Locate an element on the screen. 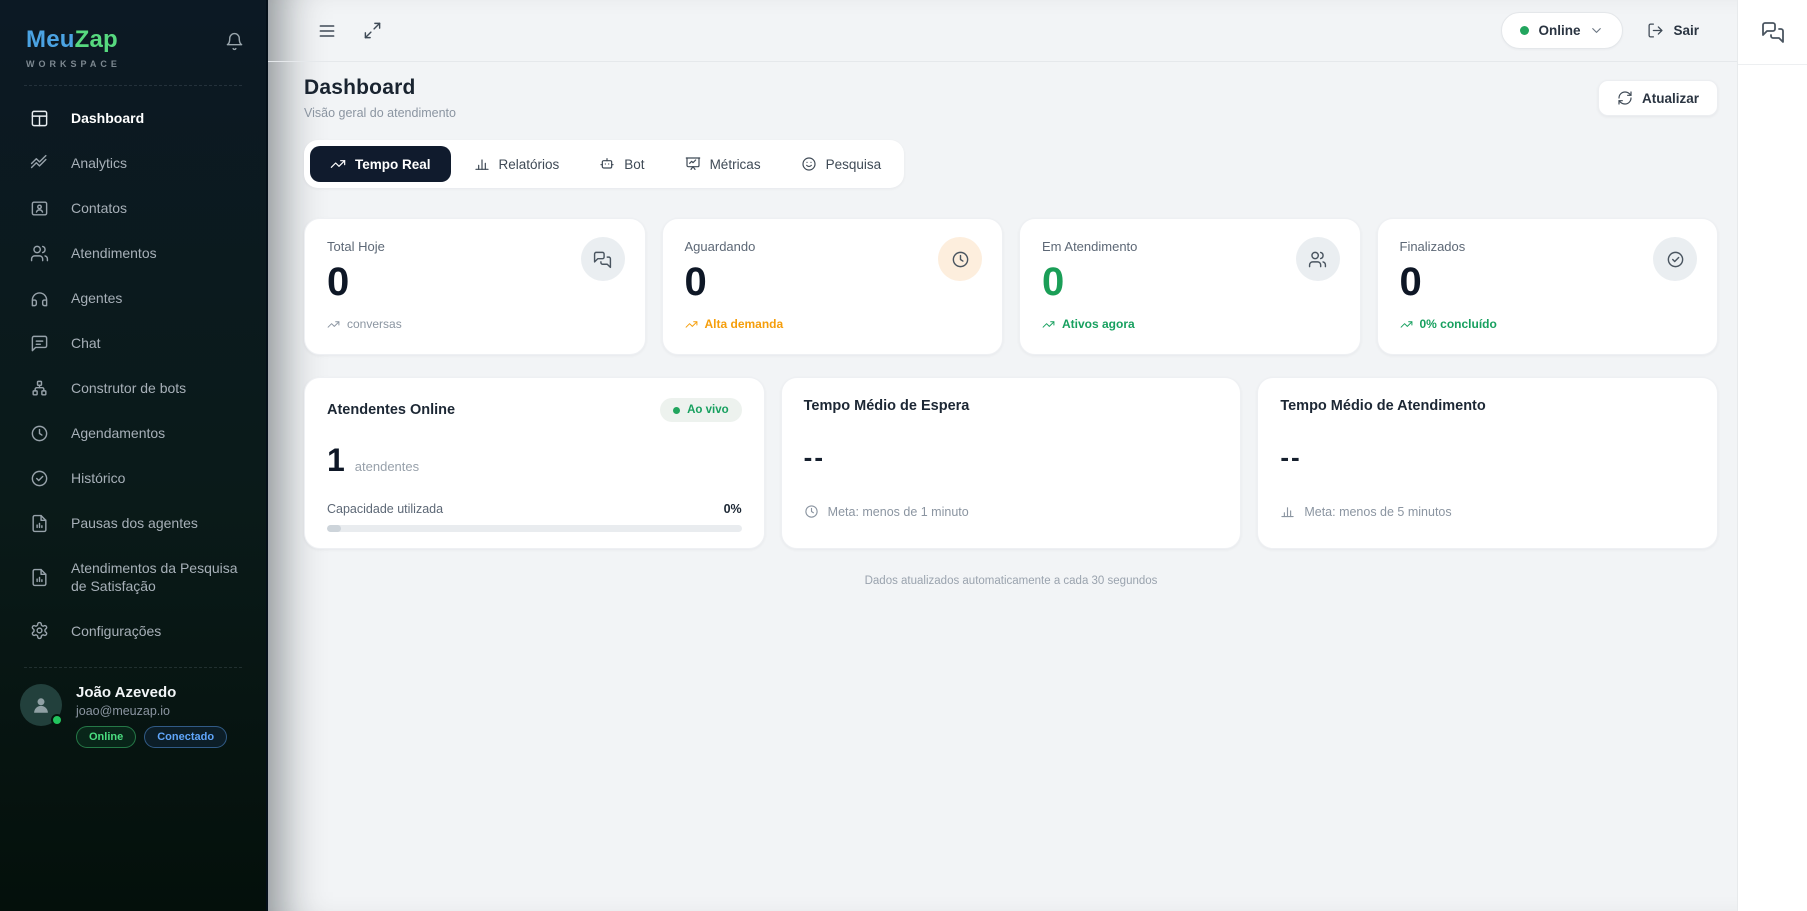 This screenshot has width=1807, height=911. stat-note: 0% concluído is located at coordinates (1548, 324).